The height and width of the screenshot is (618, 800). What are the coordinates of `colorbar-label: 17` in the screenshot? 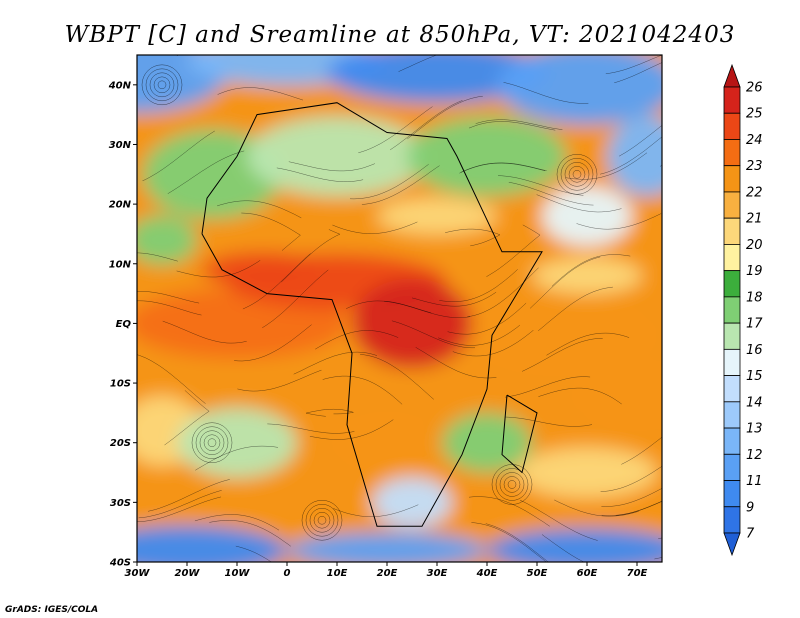 It's located at (754, 324).